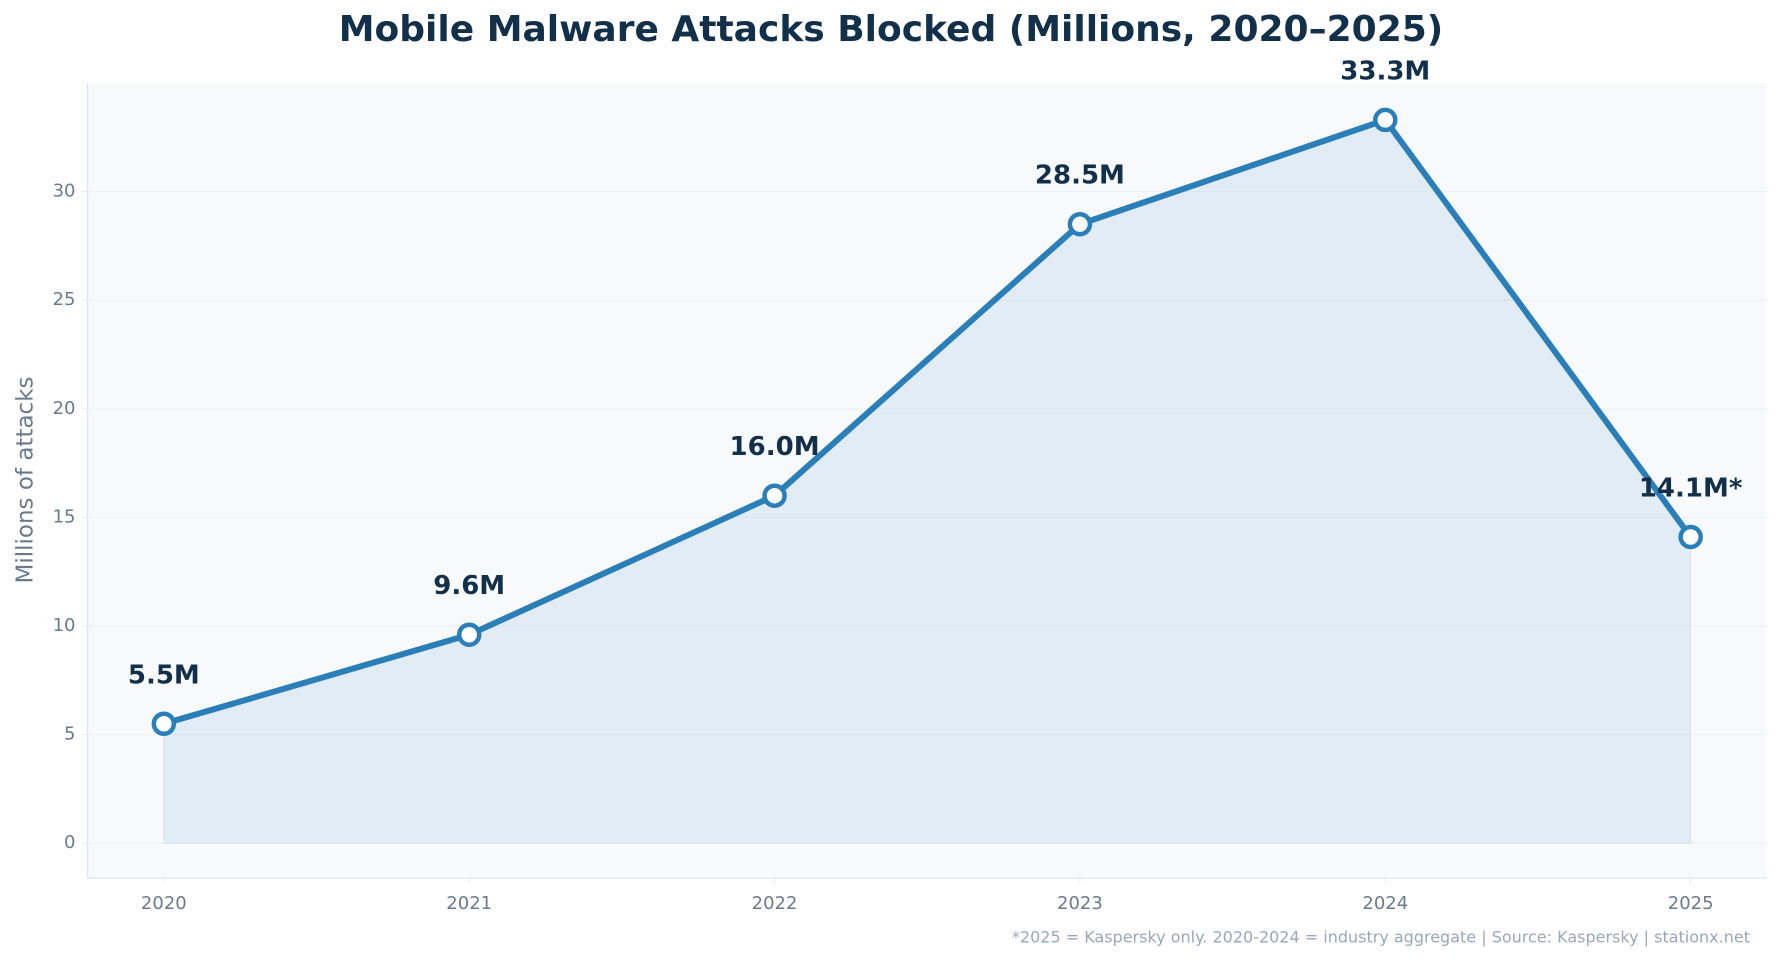 The width and height of the screenshot is (1782, 963). Describe the element at coordinates (1385, 903) in the screenshot. I see `x-tick-label: 2024` at that location.